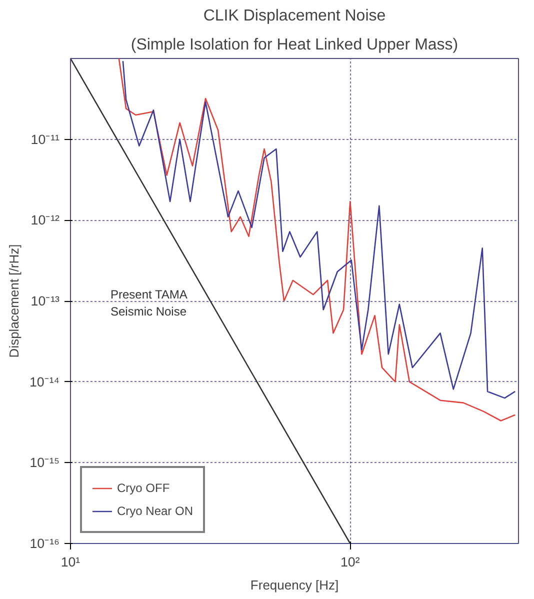 Image resolution: width=534 pixels, height=599 pixels. I want to click on y-tick-label: 10⁻¹⁵, so click(45, 462).